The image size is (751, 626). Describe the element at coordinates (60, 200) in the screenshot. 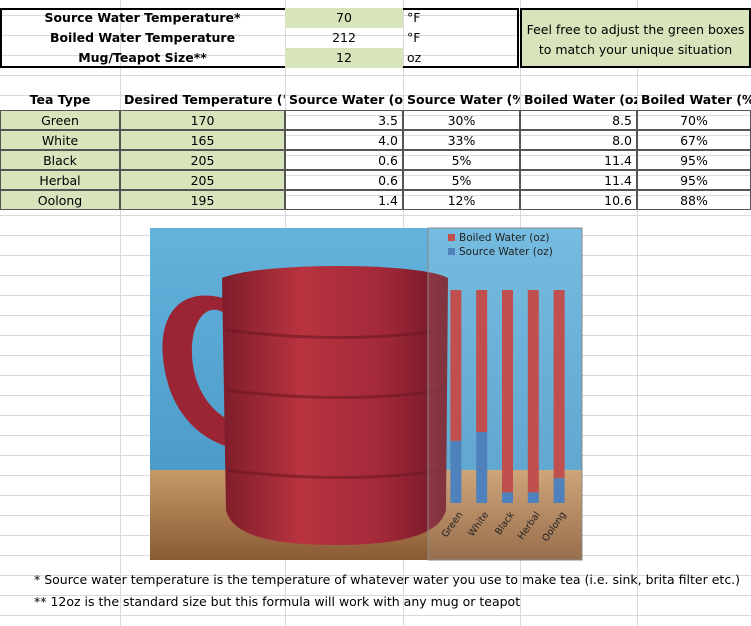

I see `table-cell: Oolong` at that location.